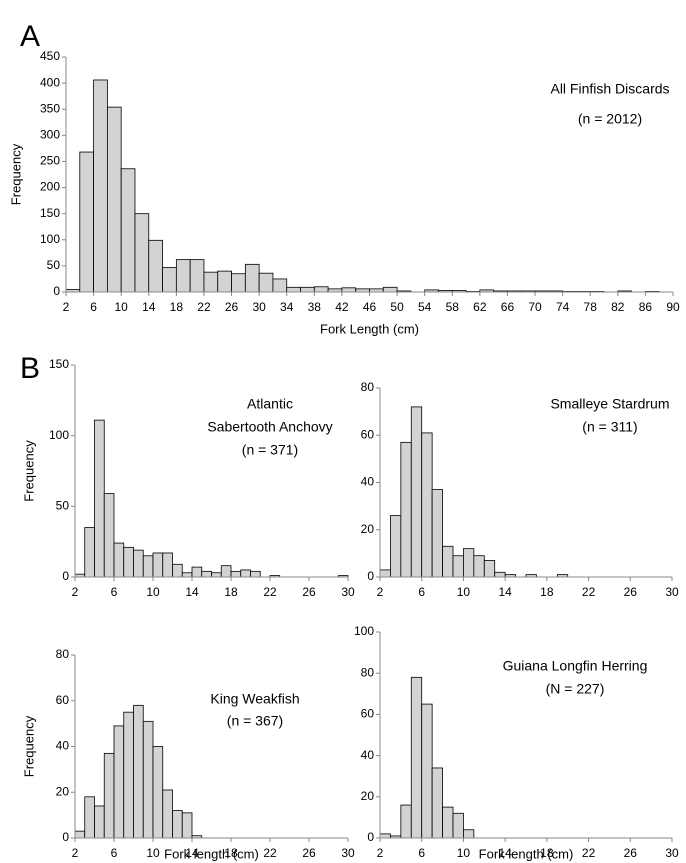  I want to click on x-tick-label: 50, so click(397, 307).